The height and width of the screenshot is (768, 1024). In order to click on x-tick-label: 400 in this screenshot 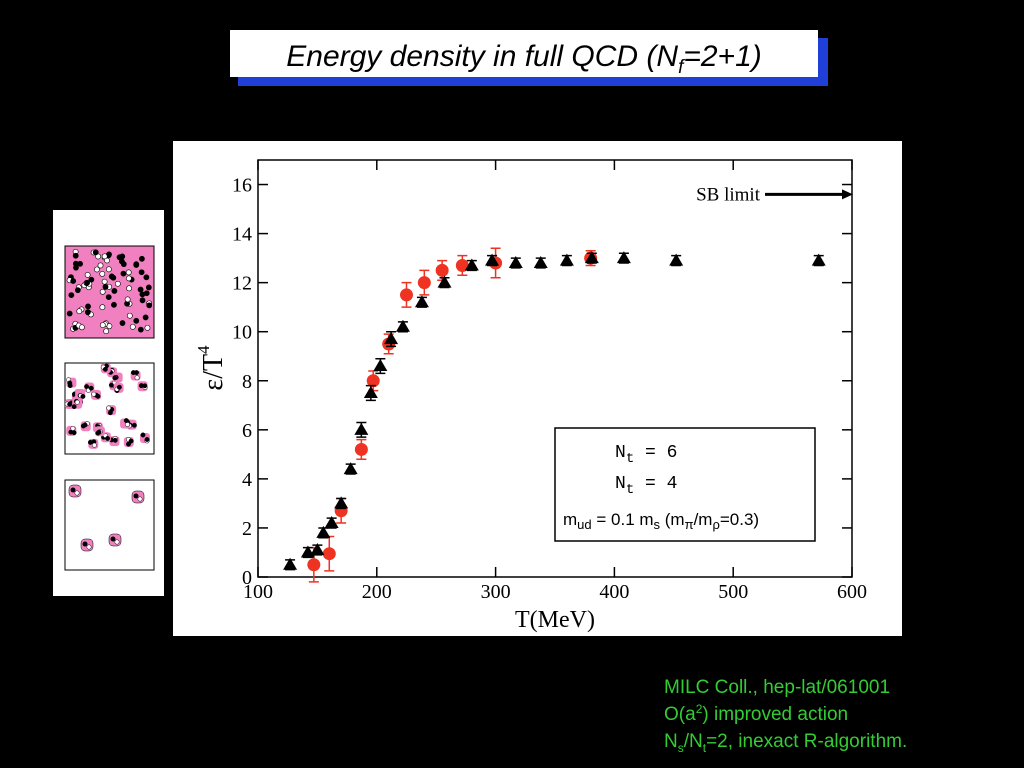, I will do `click(614, 592)`.